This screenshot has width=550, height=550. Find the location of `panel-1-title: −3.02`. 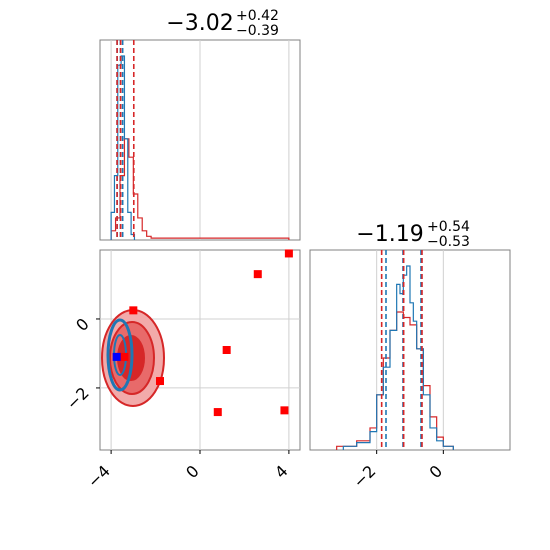

panel-1-title: −3.02 is located at coordinates (199, 23).